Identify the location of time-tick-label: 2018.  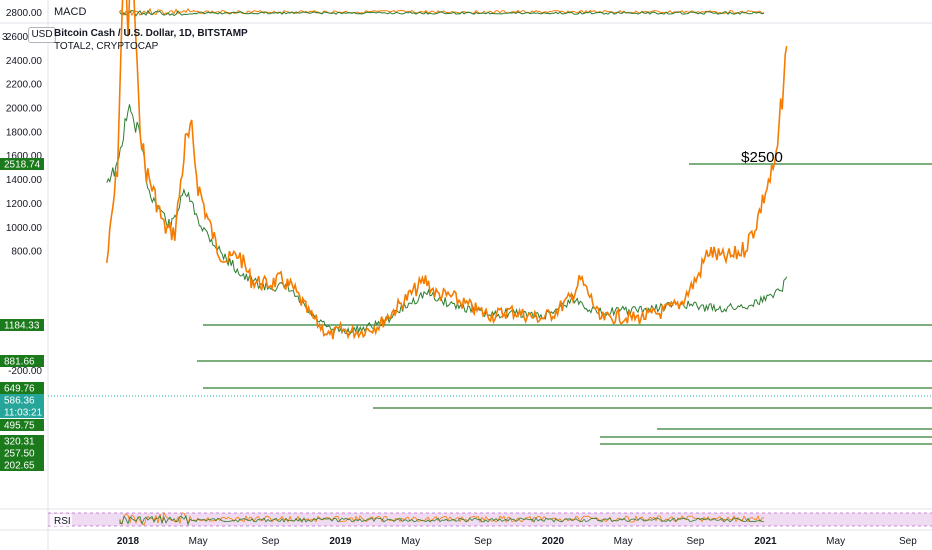
(128, 541).